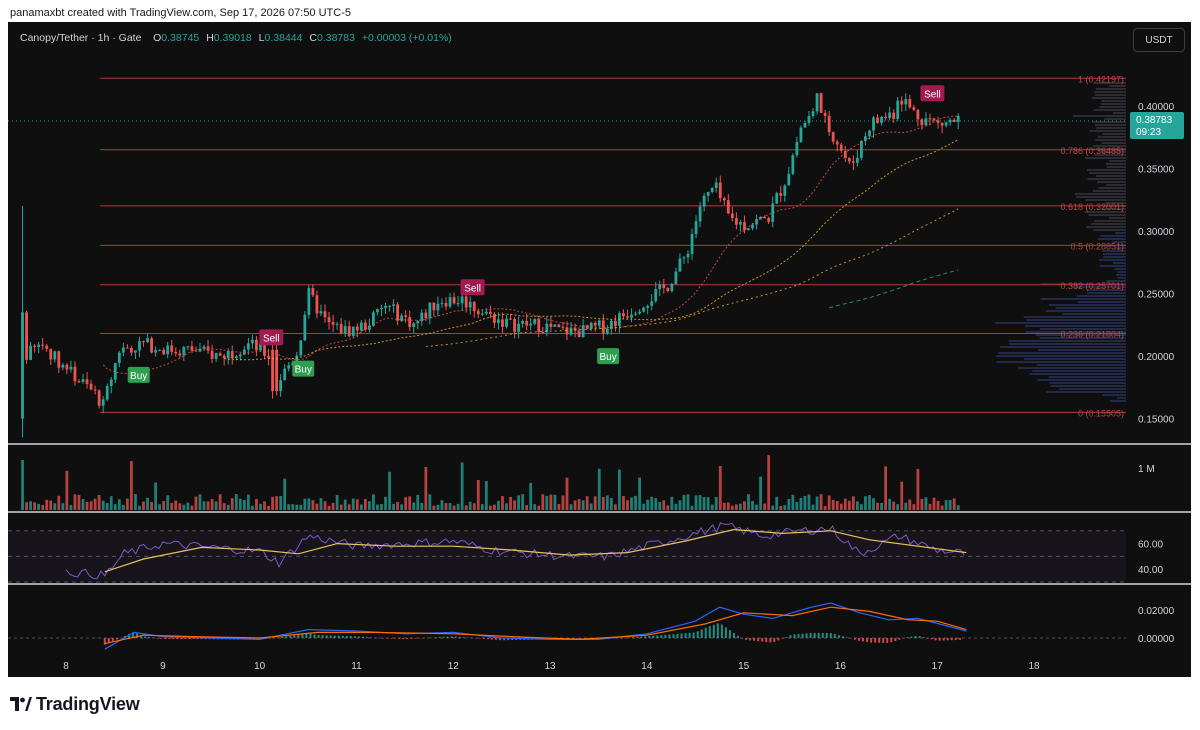 The height and width of the screenshot is (730, 1200). I want to click on rsi-axis-tick: 40.00, so click(1150, 570).